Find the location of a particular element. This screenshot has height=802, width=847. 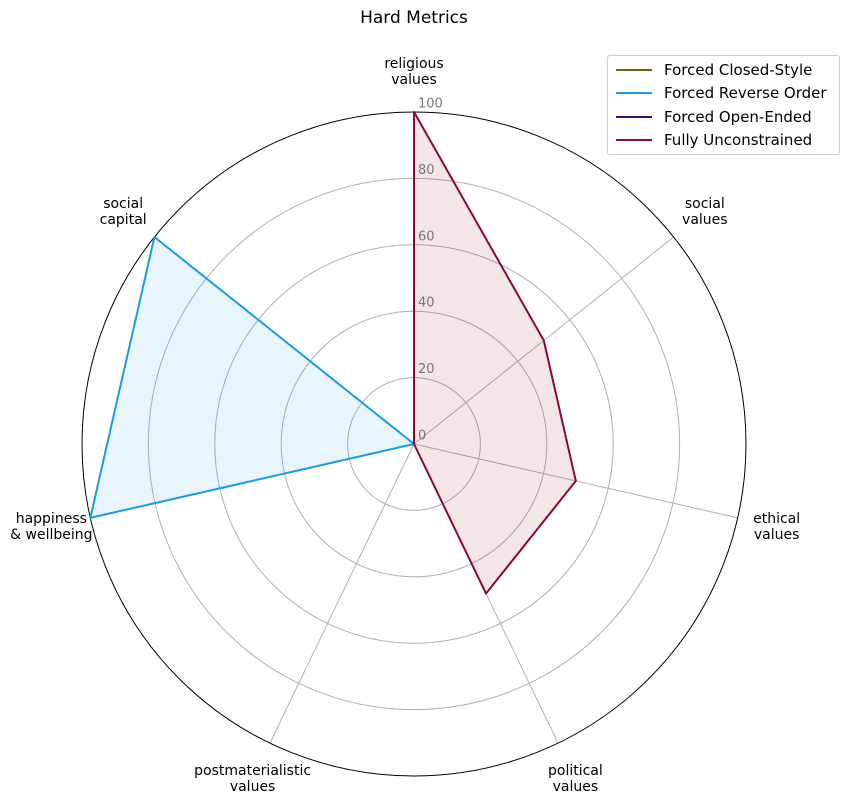

legend-item: Forced Open-Ended is located at coordinates (723, 117).